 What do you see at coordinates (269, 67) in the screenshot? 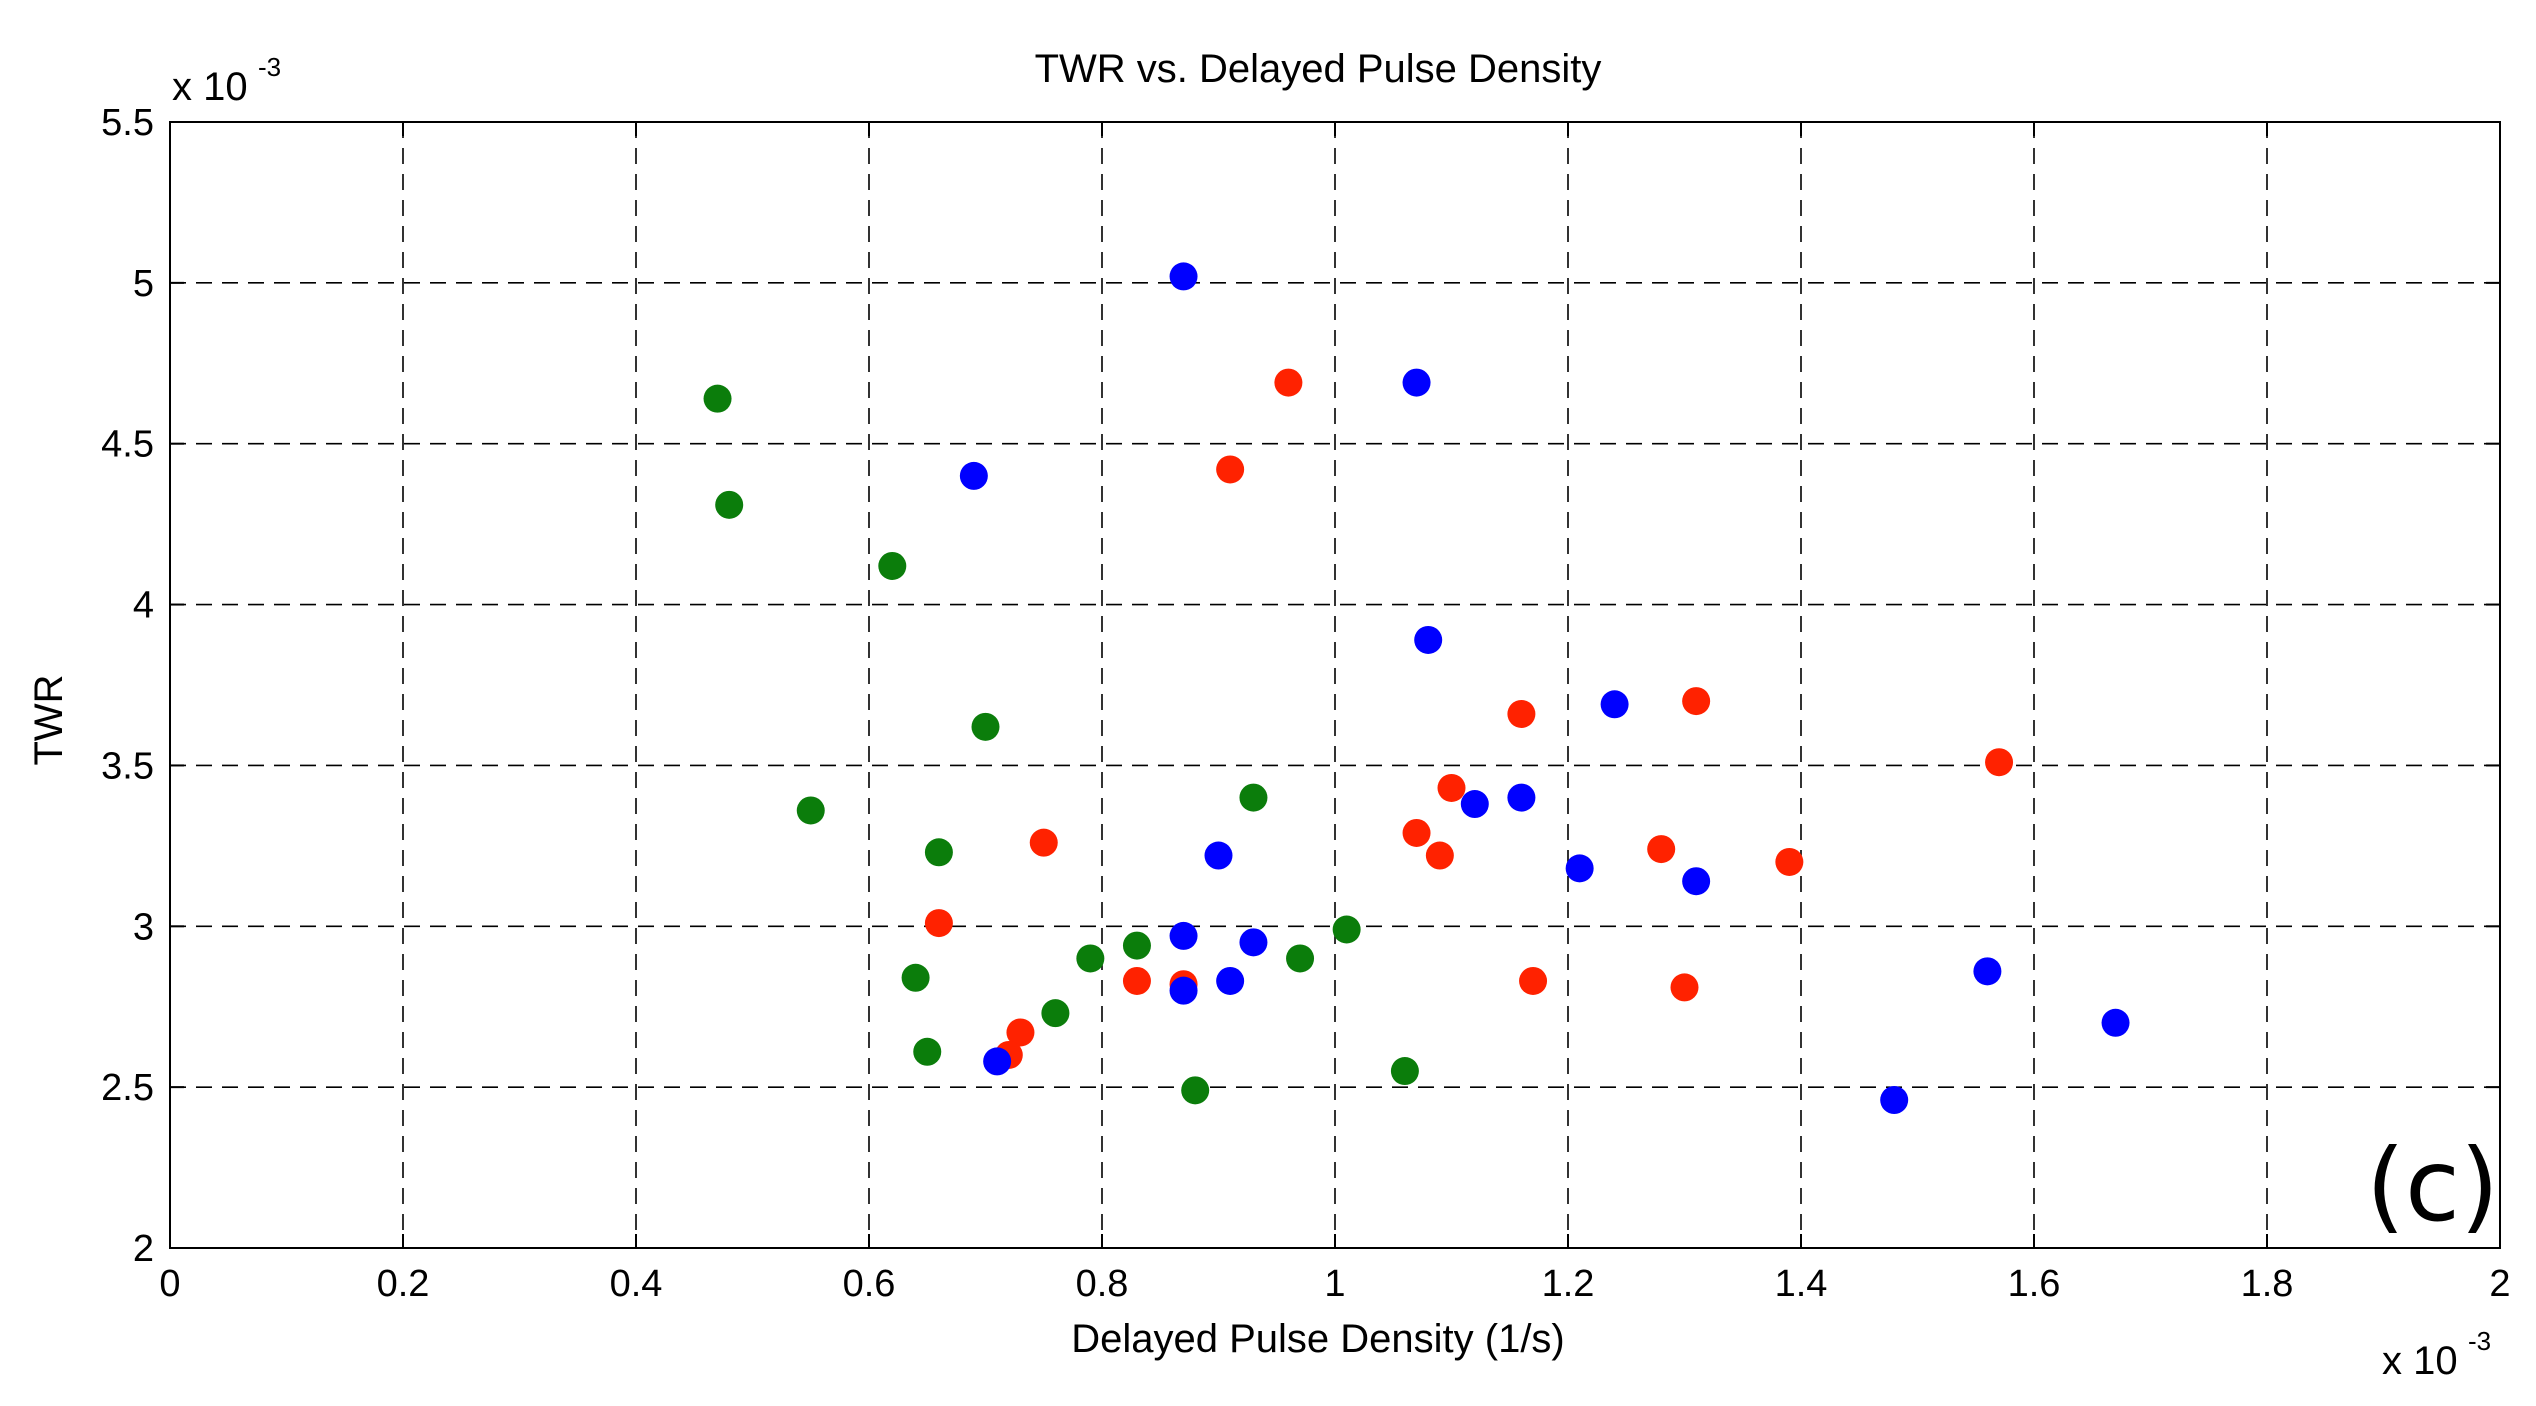
I see `y-multiplier-exponent: -3` at bounding box center [269, 67].